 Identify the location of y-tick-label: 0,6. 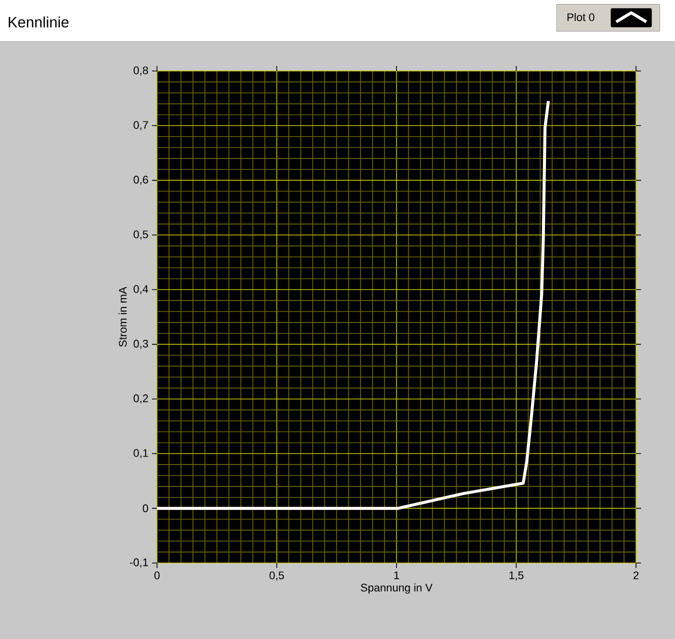
(141, 180).